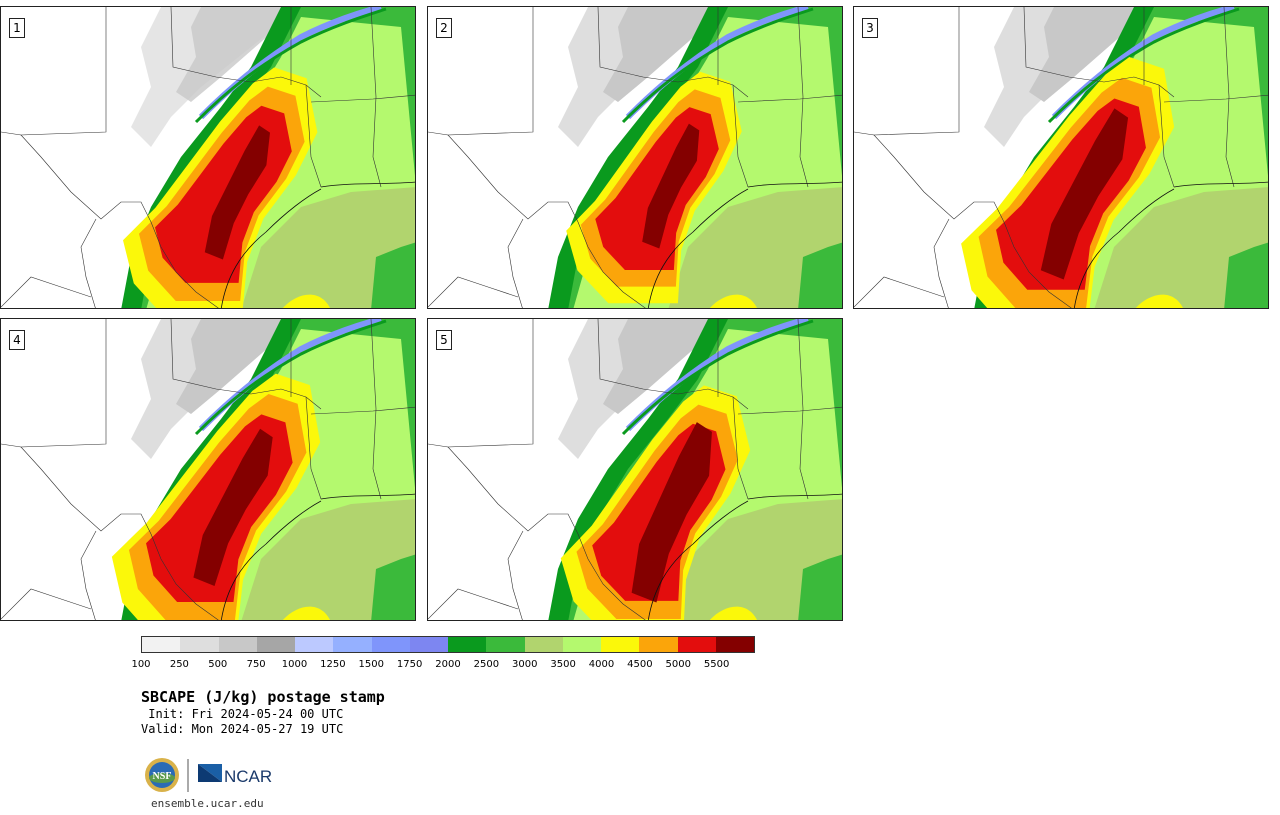 The image size is (1280, 815). What do you see at coordinates (870, 28) in the screenshot?
I see `panel-number: 3` at bounding box center [870, 28].